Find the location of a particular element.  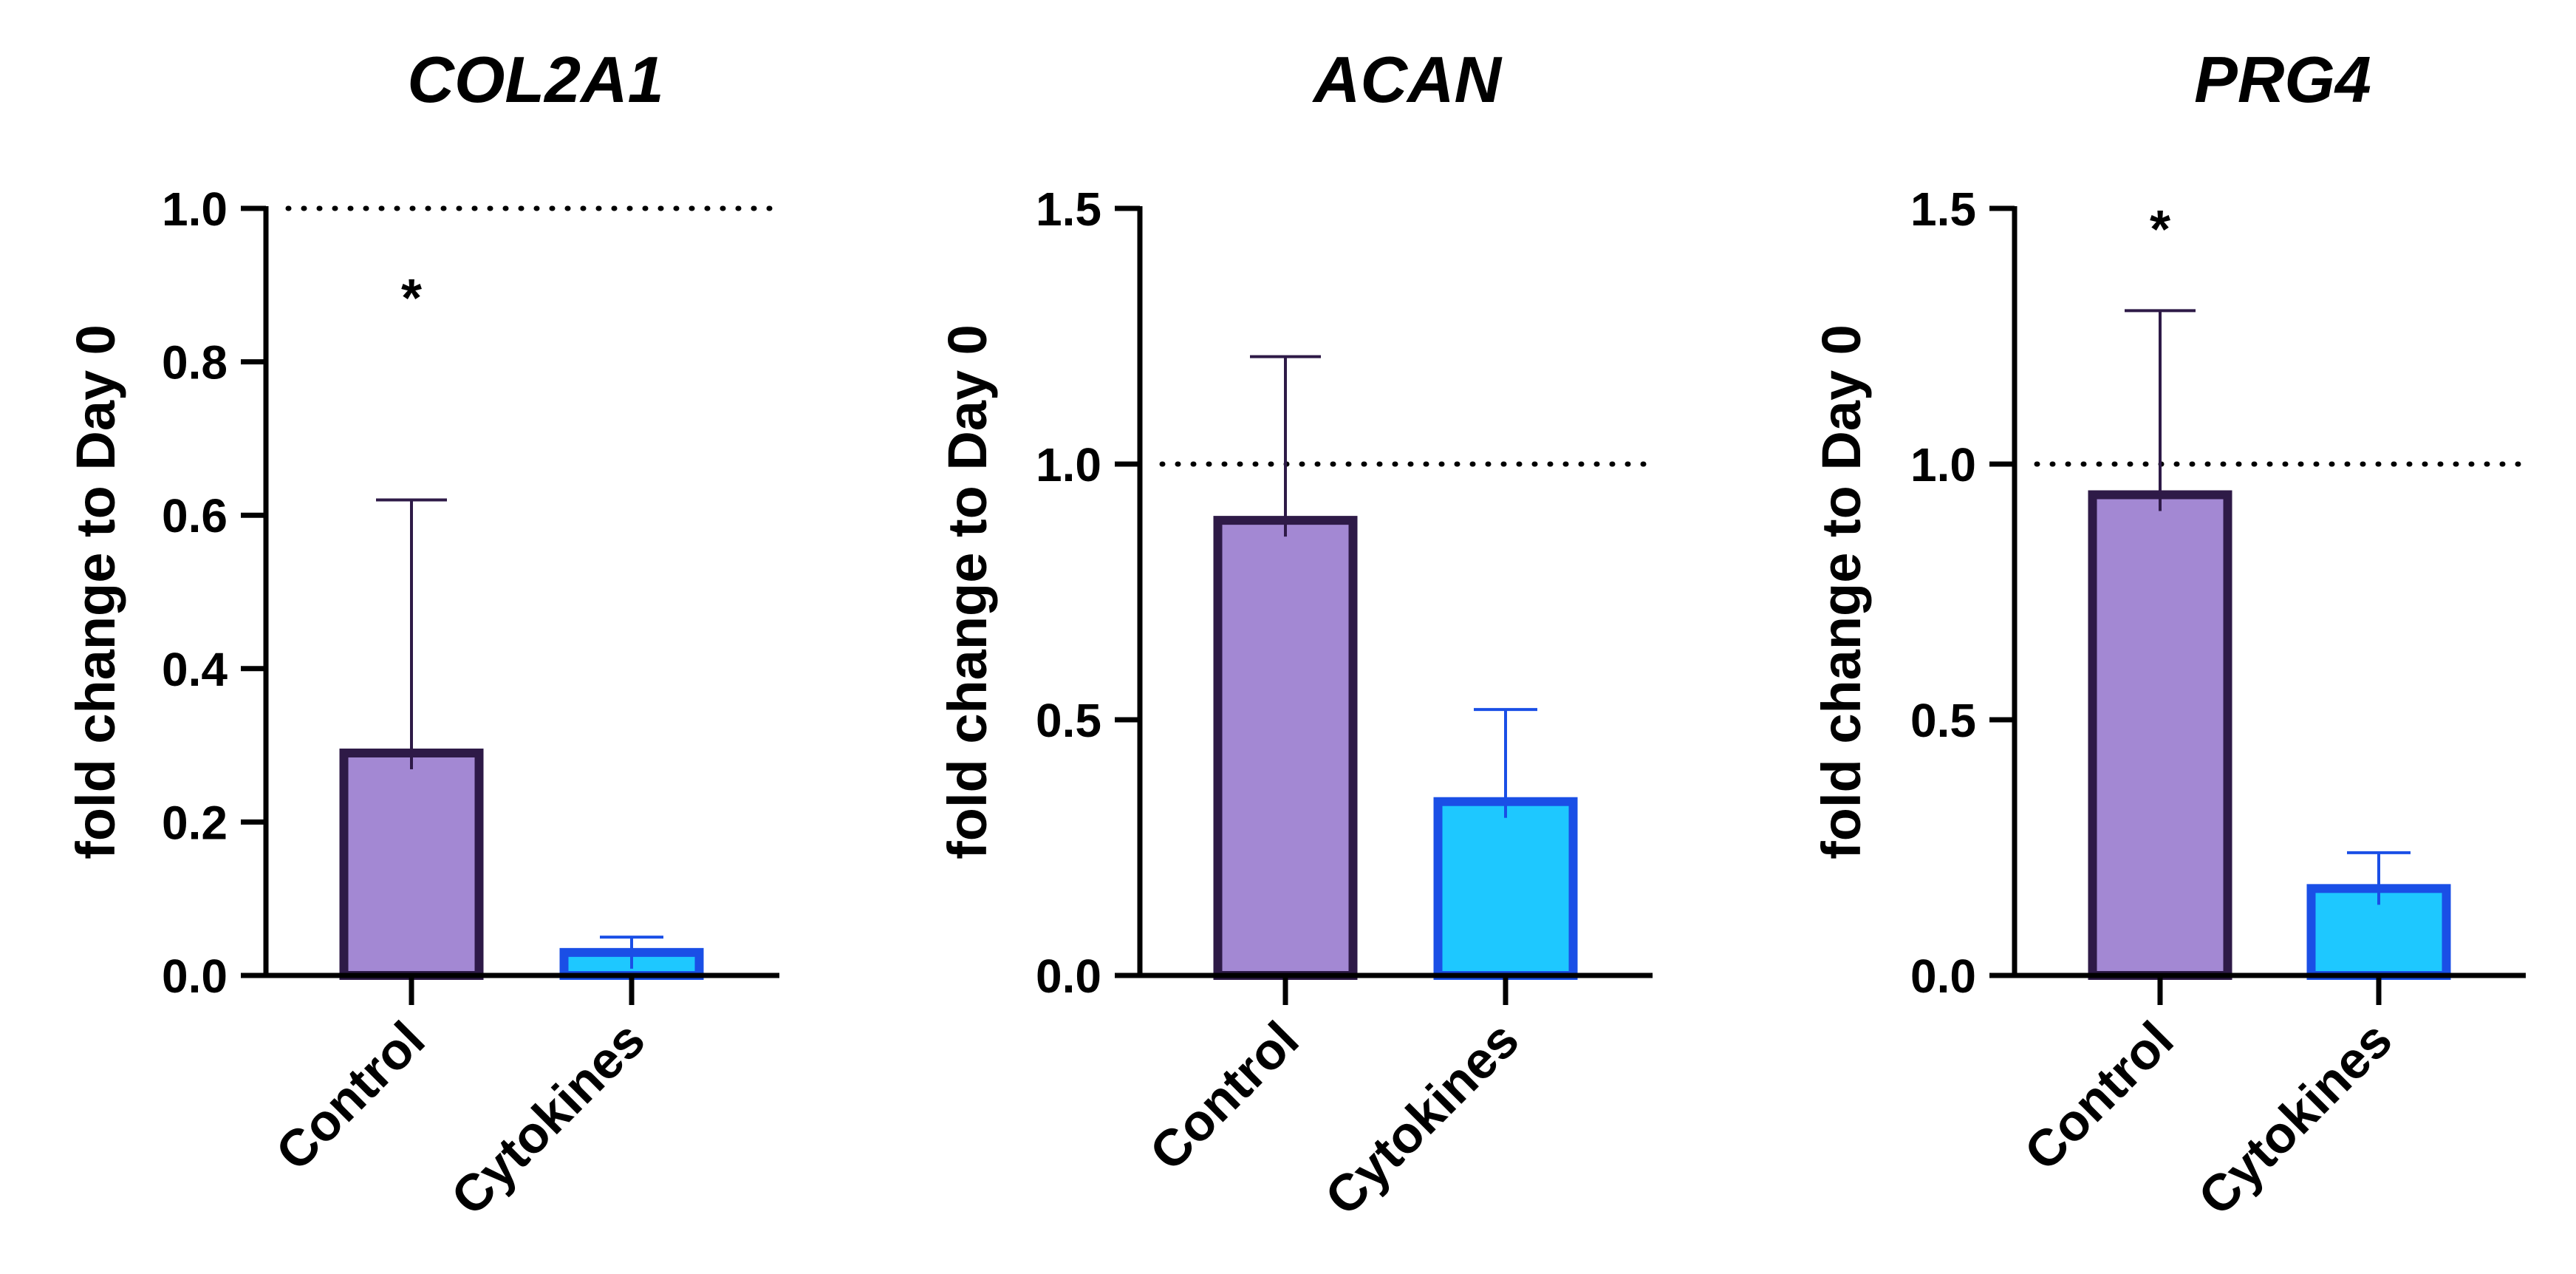

y-tick-label: 0.8 is located at coordinates (195, 362).